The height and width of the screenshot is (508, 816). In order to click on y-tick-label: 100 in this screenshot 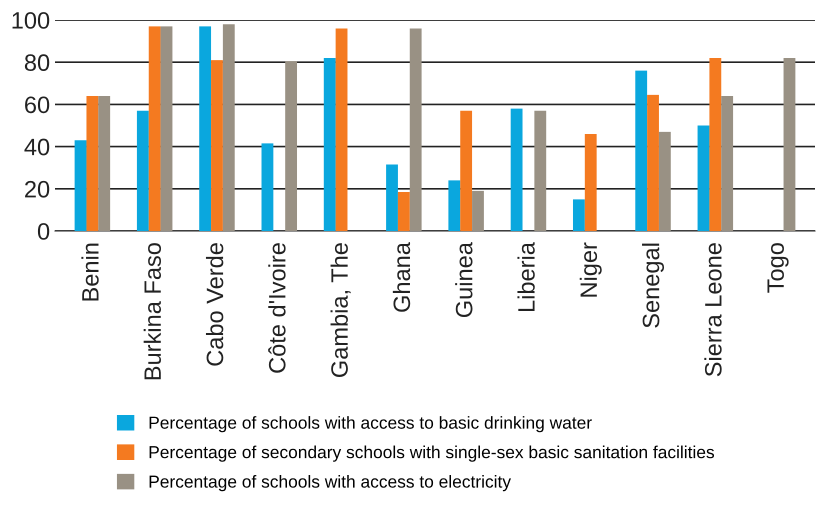, I will do `click(31, 20)`.